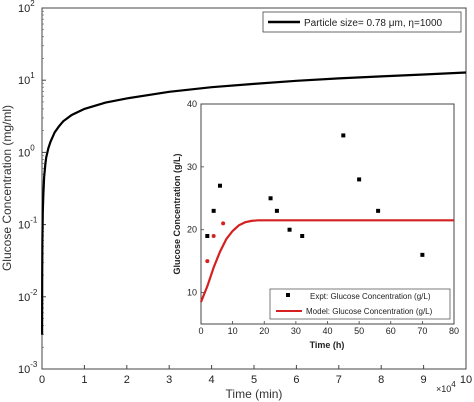  Describe the element at coordinates (233, 331) in the screenshot. I see `inset-x-tick-label: 10` at that location.